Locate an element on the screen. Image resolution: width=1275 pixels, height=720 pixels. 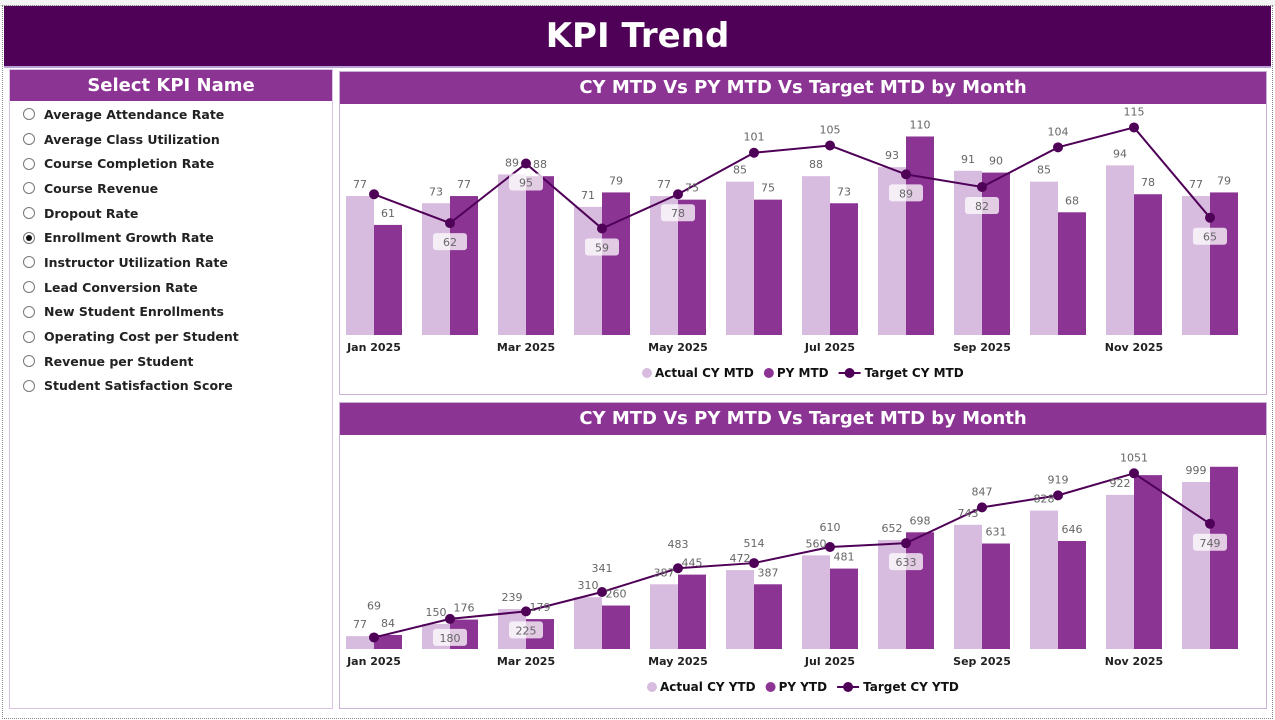
kpi-option: Average Attendance Rate is located at coordinates (171, 114).